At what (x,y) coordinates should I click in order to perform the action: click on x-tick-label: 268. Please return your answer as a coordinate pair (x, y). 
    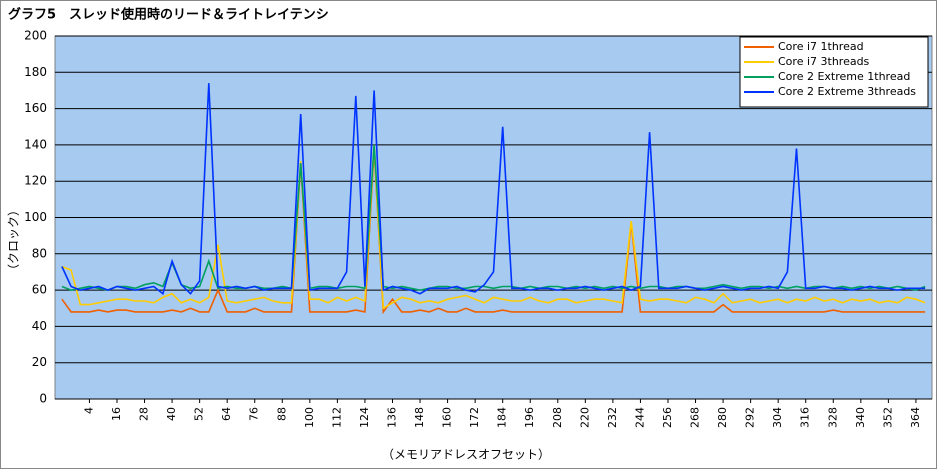
    Looking at the image, I should click on (695, 417).